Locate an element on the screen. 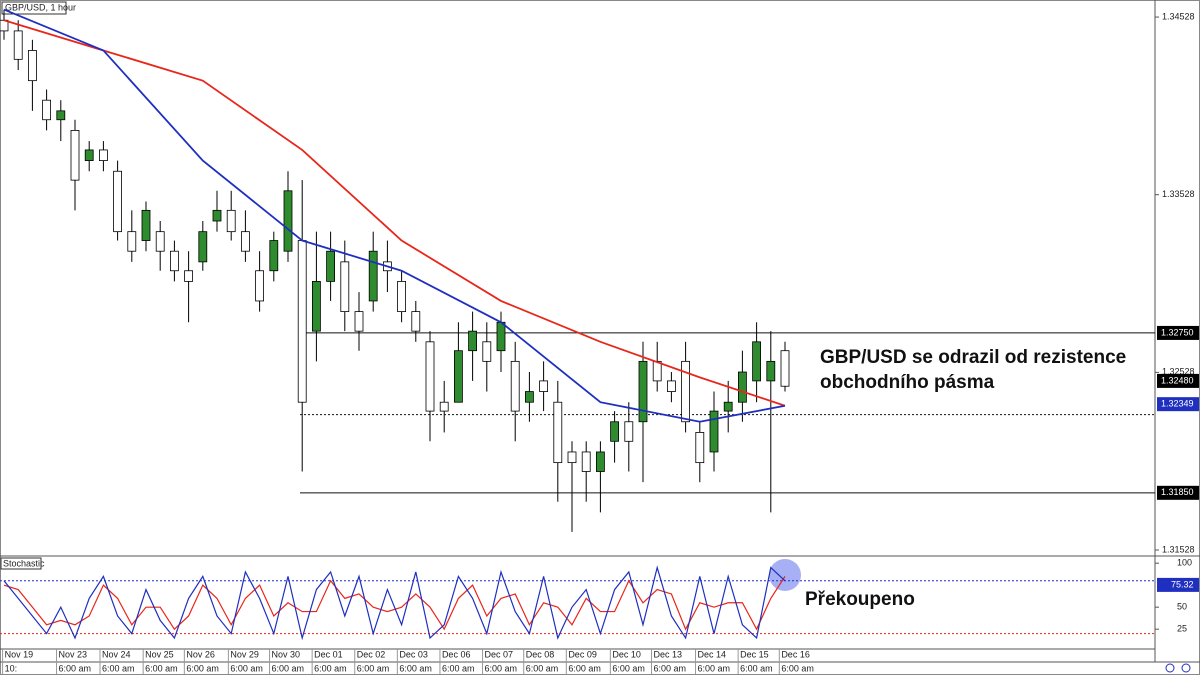 This screenshot has height=675, width=1200. chart-title: GBP/USD, 1 hour is located at coordinates (40, 7).